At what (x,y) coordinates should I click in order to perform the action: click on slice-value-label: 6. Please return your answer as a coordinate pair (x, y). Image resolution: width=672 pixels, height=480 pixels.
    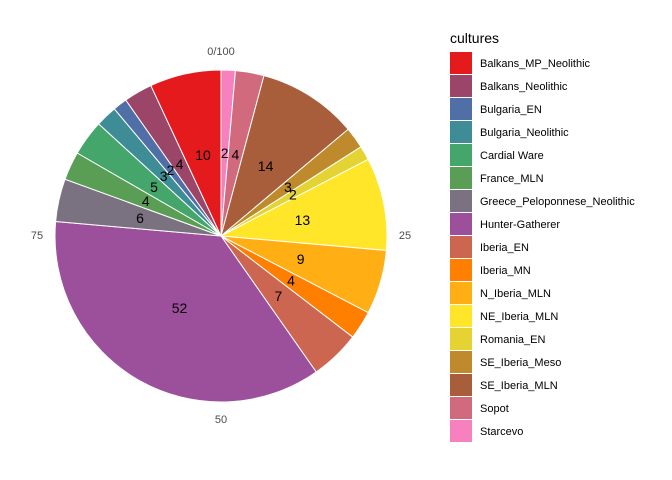
    Looking at the image, I should click on (140, 218).